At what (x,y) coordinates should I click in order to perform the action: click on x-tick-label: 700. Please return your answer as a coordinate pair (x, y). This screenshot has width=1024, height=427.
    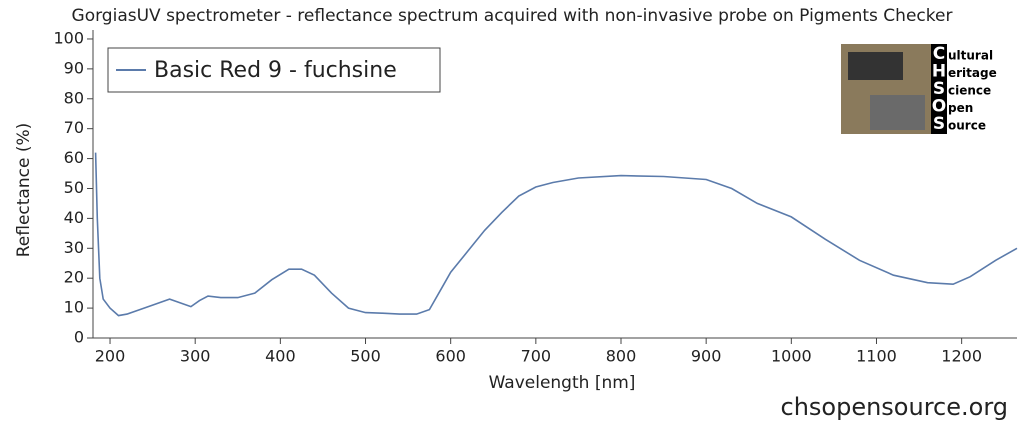
    Looking at the image, I should click on (536, 356).